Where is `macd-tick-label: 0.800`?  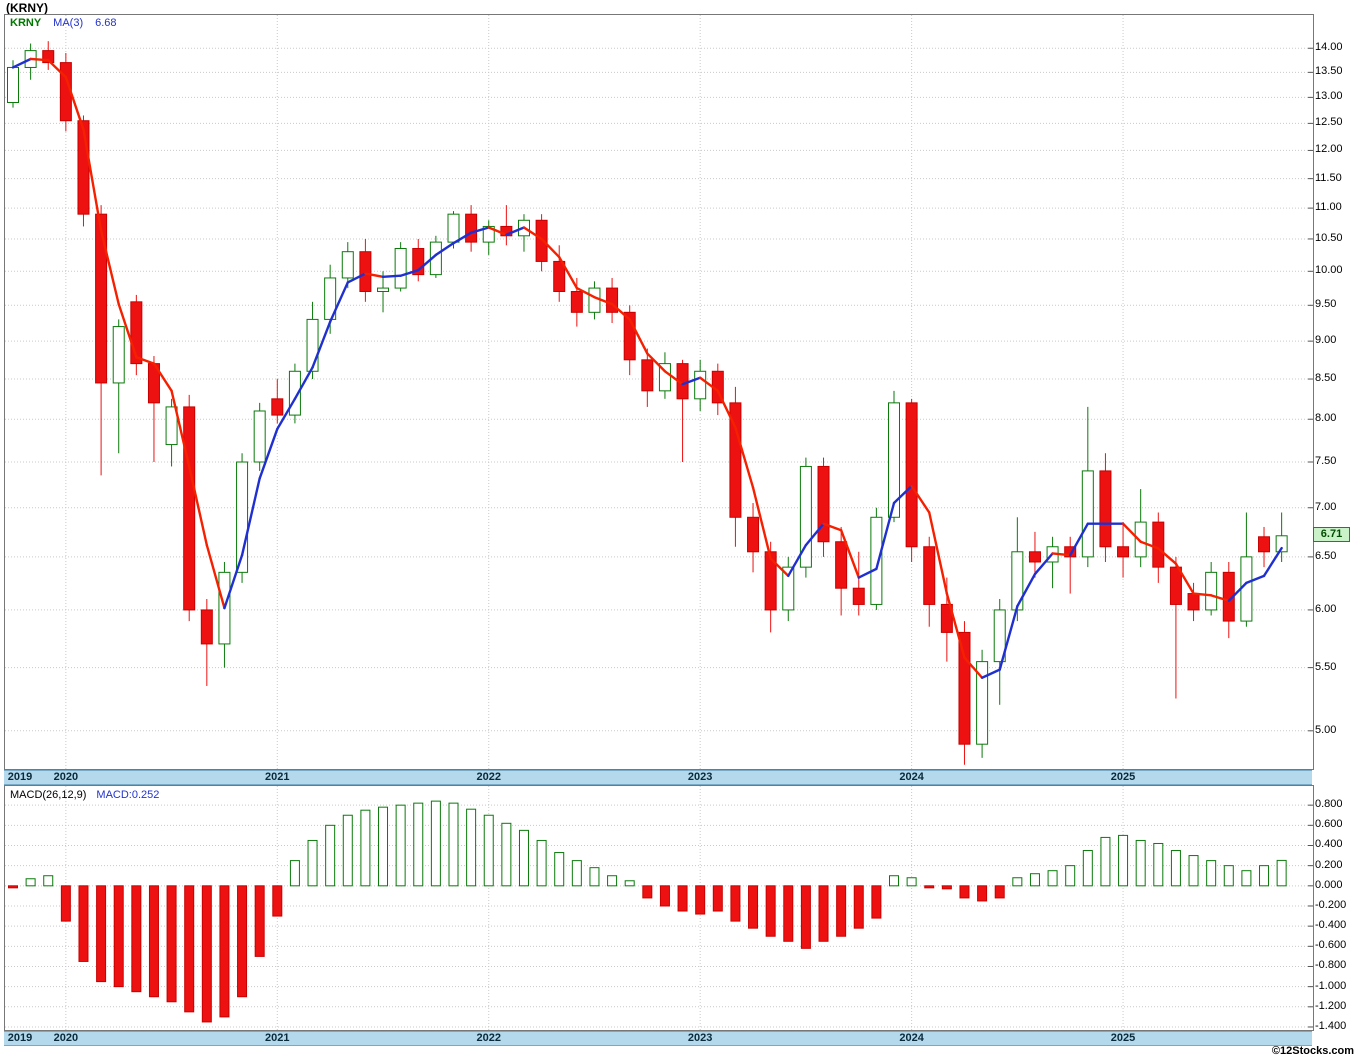
macd-tick-label: 0.800 is located at coordinates (1329, 804).